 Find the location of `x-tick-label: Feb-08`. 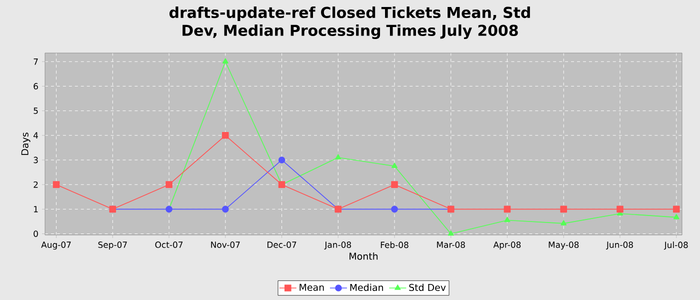

x-tick-label: Feb-08 is located at coordinates (394, 245).